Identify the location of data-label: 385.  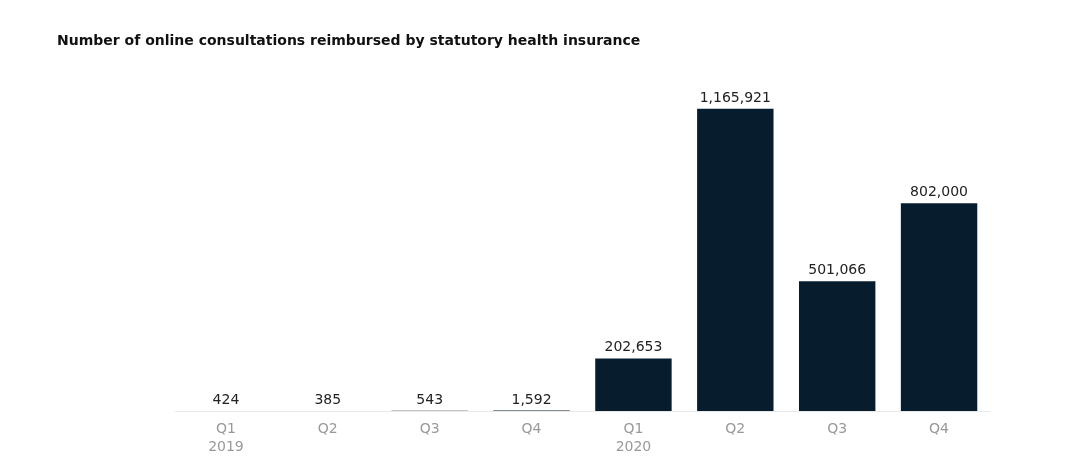
(328, 398).